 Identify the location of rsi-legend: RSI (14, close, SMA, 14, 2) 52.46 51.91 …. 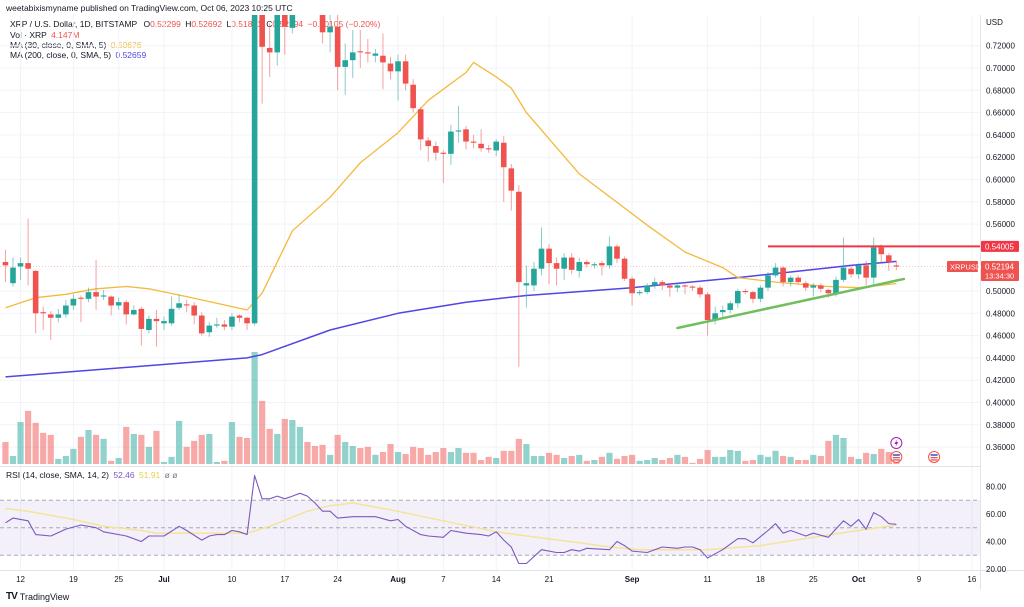
(91, 475).